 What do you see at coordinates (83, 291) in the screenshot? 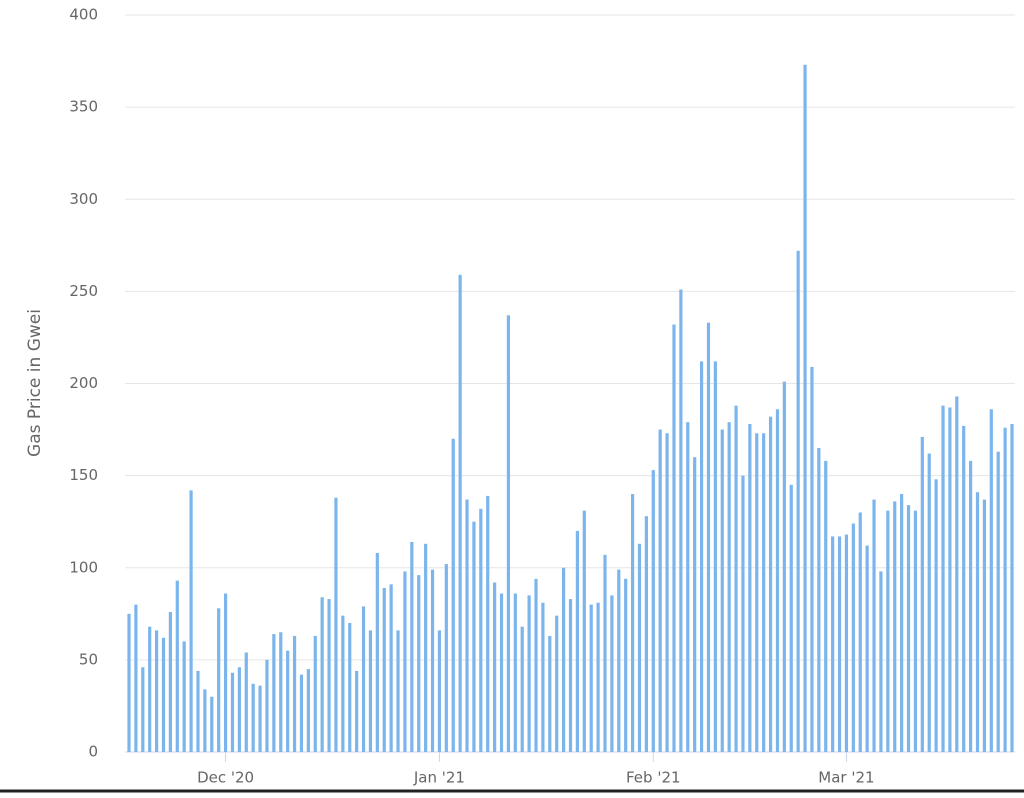
I see `y-tick-label: 250` at bounding box center [83, 291].